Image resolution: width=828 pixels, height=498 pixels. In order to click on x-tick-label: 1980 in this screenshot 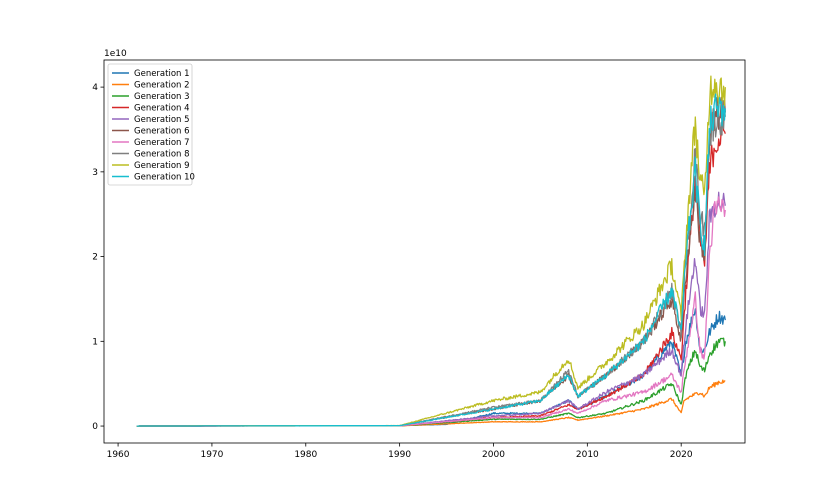, I will do `click(305, 455)`.